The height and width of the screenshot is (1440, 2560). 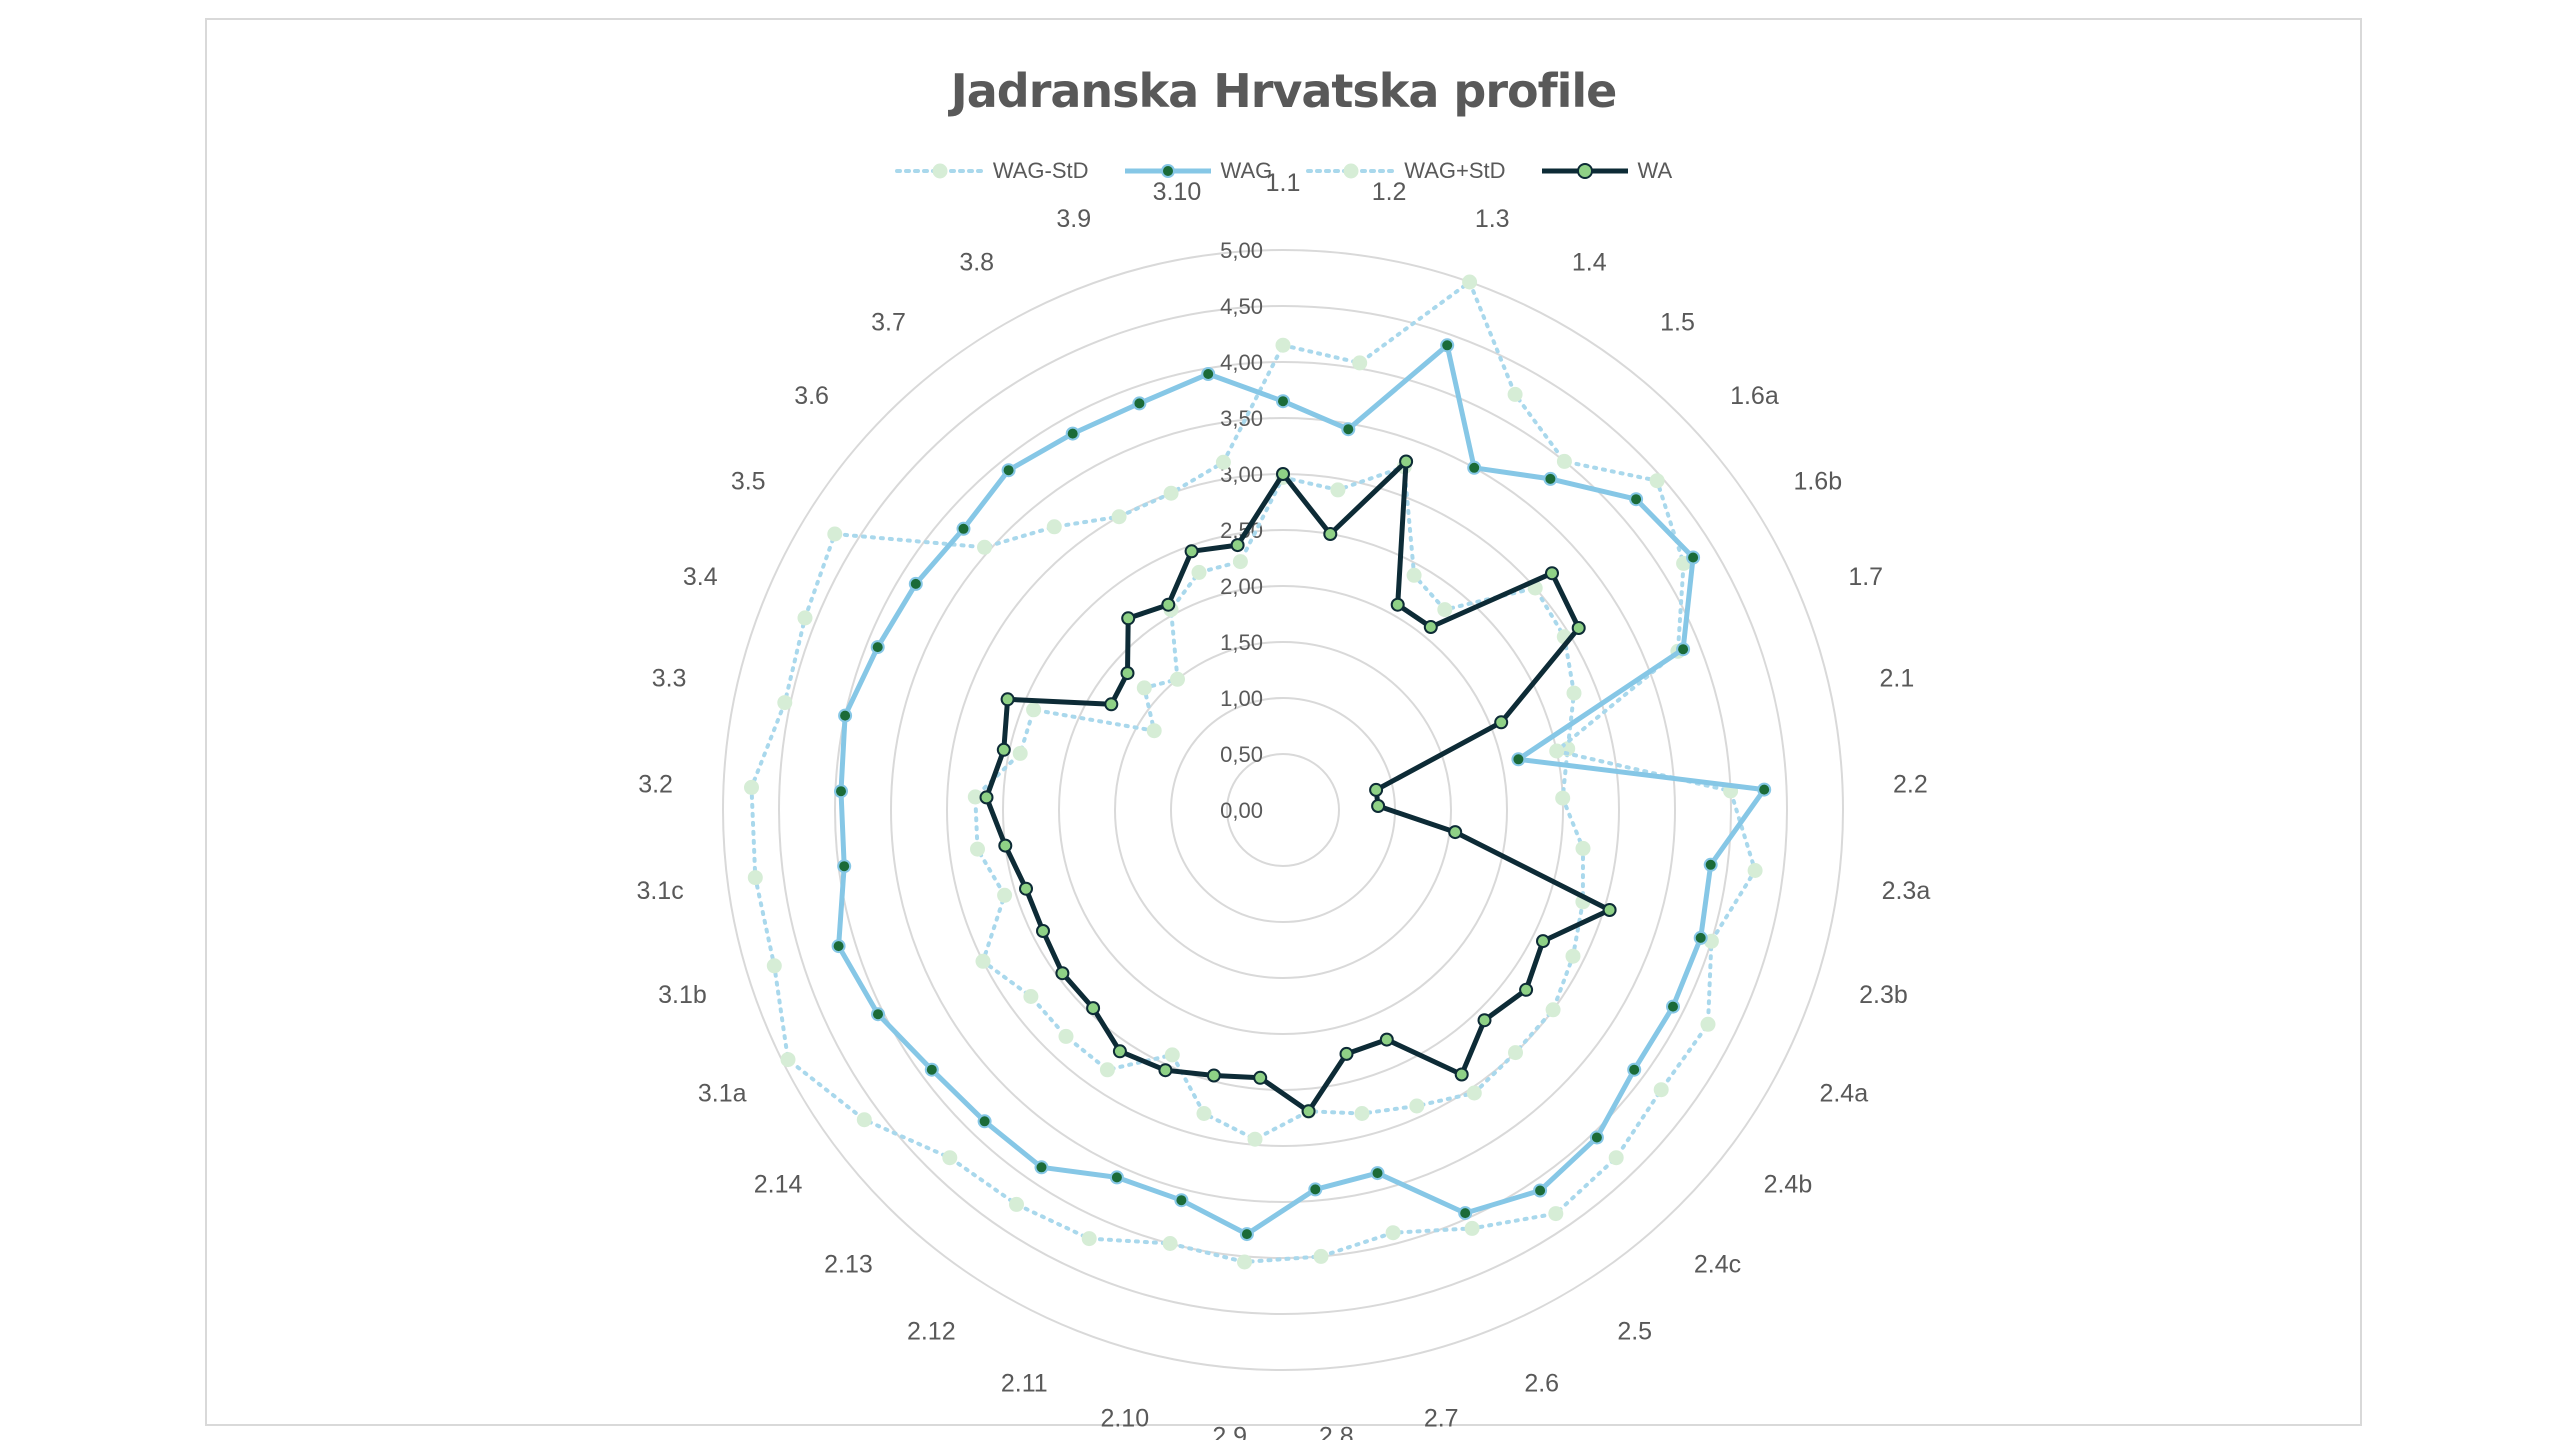 What do you see at coordinates (1606, 171) in the screenshot?
I see `legend-item-wa: WA` at bounding box center [1606, 171].